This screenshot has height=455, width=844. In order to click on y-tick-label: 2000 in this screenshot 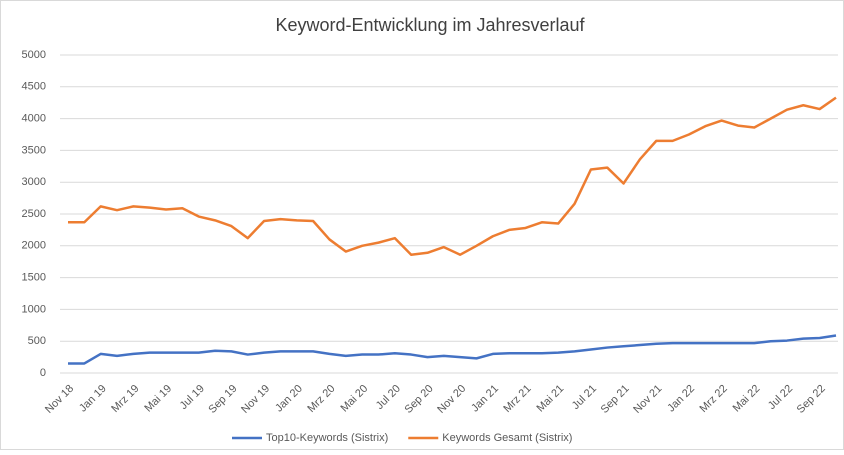, I will do `click(34, 246)`.